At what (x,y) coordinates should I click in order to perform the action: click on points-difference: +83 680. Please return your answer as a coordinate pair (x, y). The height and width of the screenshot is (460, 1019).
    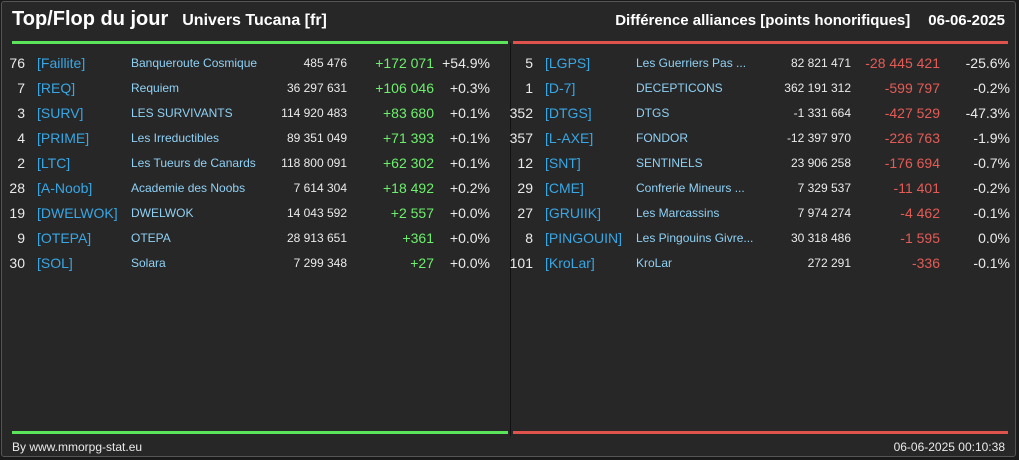
    Looking at the image, I should click on (408, 112).